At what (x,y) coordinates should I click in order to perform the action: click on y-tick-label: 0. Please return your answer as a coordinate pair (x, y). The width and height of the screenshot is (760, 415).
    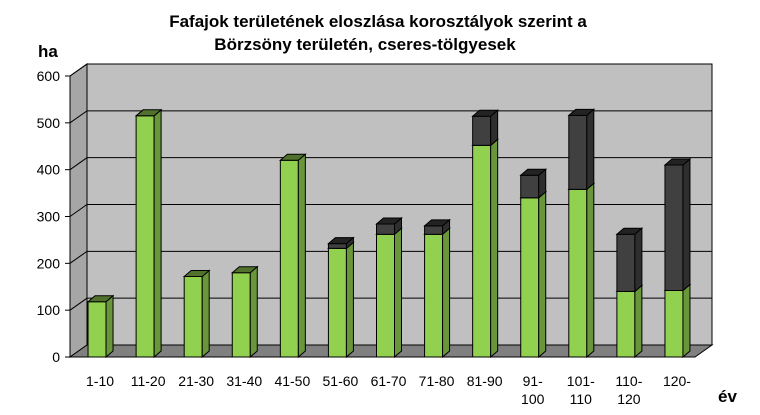
    Looking at the image, I should click on (56, 357).